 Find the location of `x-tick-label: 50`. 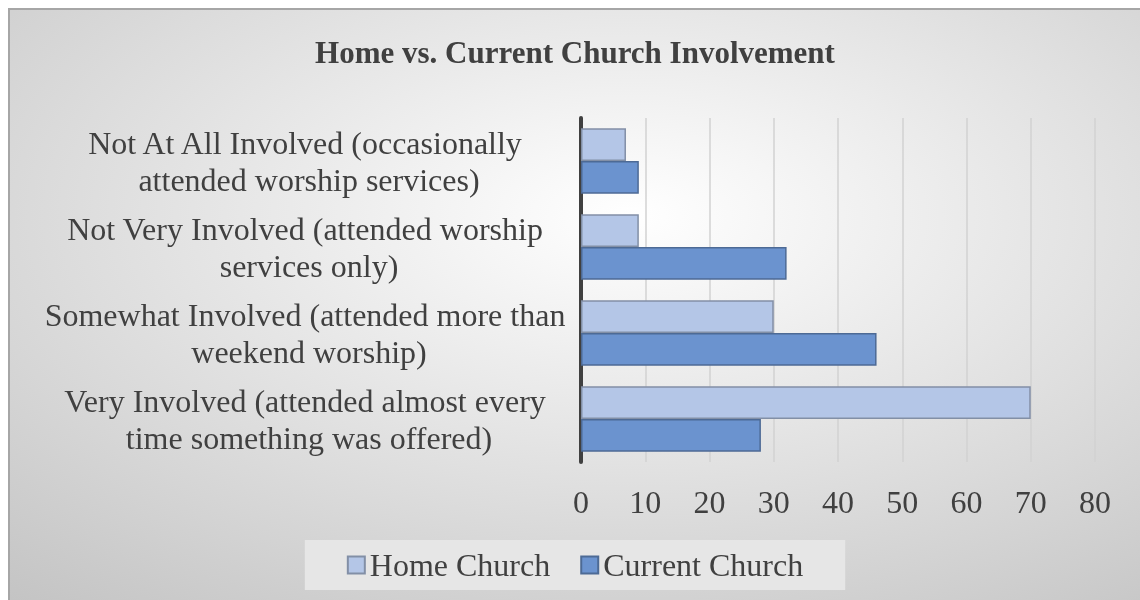

x-tick-label: 50 is located at coordinates (902, 502).